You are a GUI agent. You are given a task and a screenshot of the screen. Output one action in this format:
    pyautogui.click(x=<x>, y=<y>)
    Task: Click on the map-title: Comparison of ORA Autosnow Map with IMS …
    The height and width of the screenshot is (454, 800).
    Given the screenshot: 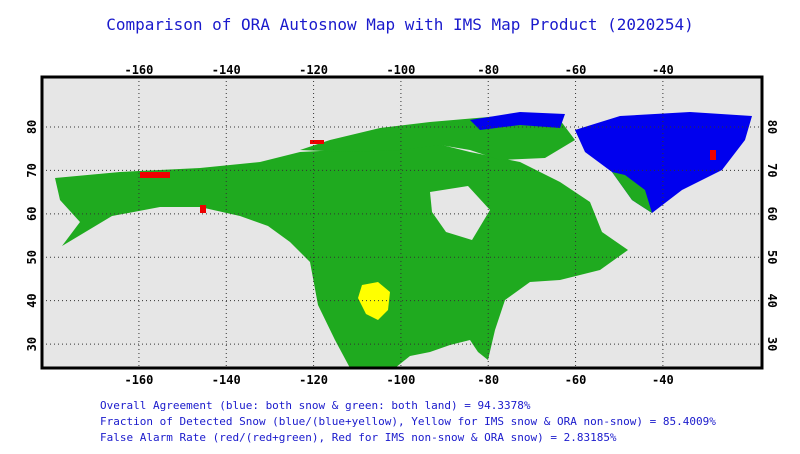 What is the action you would take?
    pyautogui.click(x=400, y=24)
    